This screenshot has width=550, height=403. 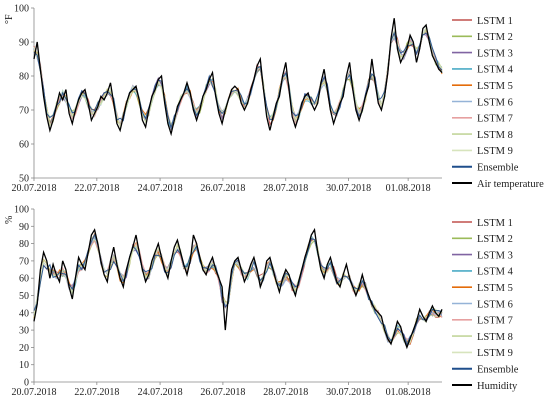 What do you see at coordinates (24, 331) in the screenshot?
I see `y-tick-label: 30` at bounding box center [24, 331].